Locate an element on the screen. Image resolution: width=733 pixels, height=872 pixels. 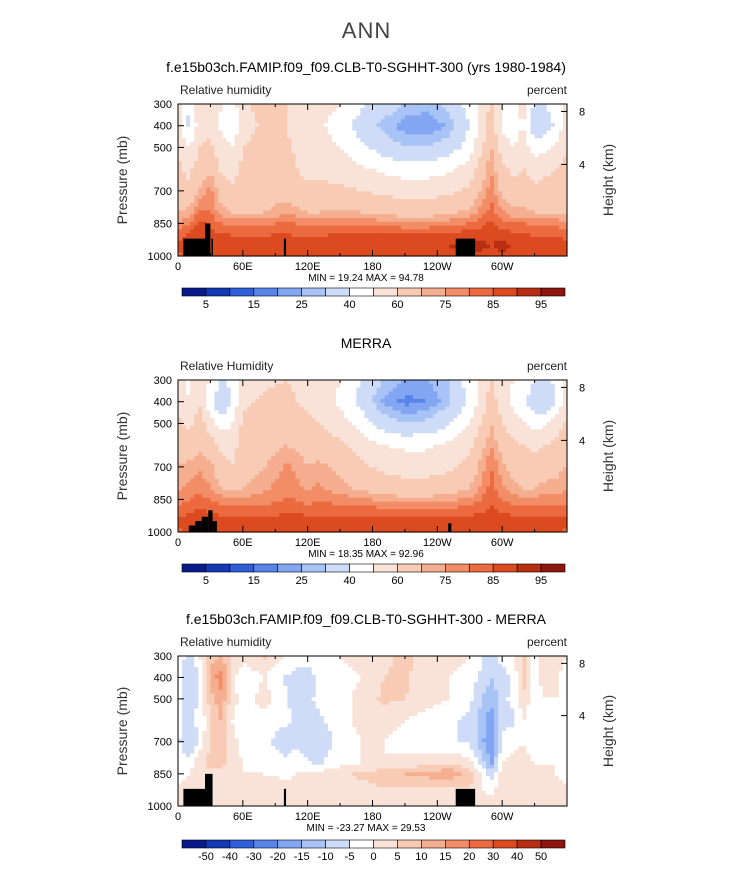
colorbar-swatch is located at coordinates (218, 292).